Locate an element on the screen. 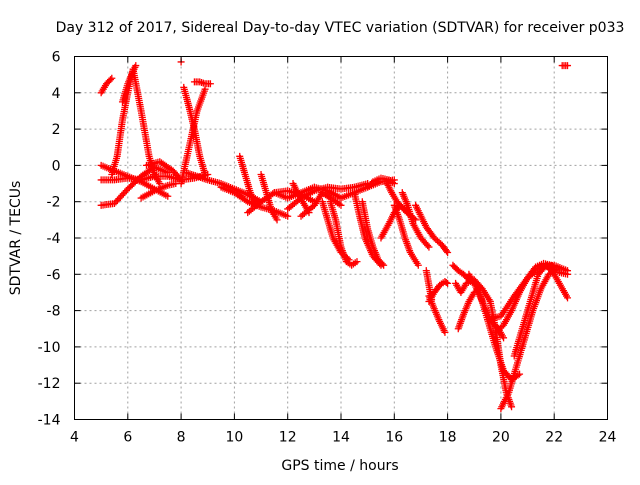  x-tick-label: 22 is located at coordinates (554, 438).